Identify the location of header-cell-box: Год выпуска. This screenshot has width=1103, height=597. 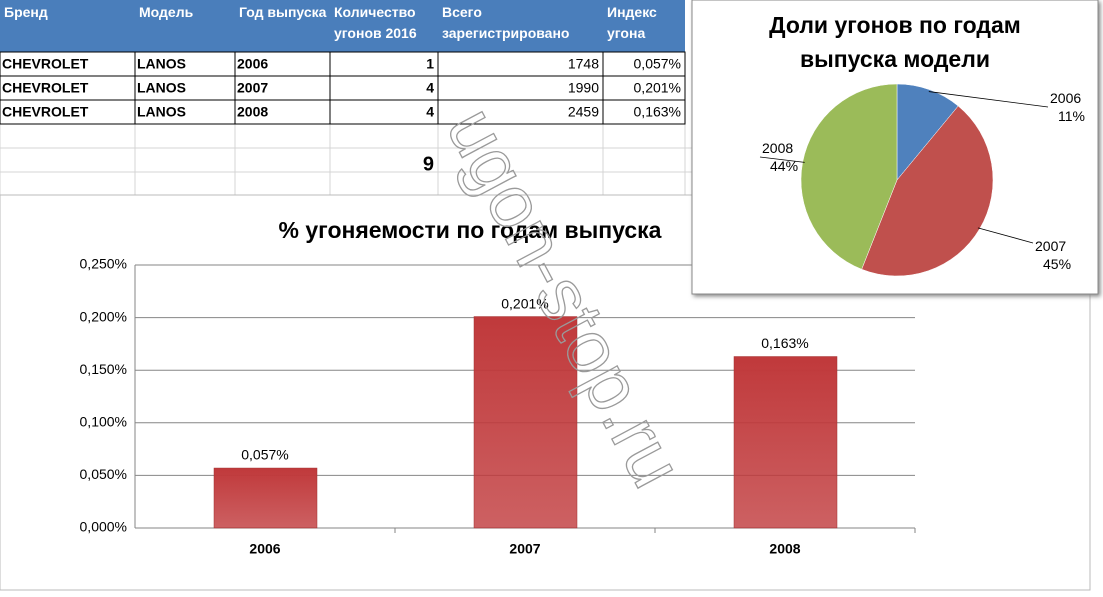
(283, 12).